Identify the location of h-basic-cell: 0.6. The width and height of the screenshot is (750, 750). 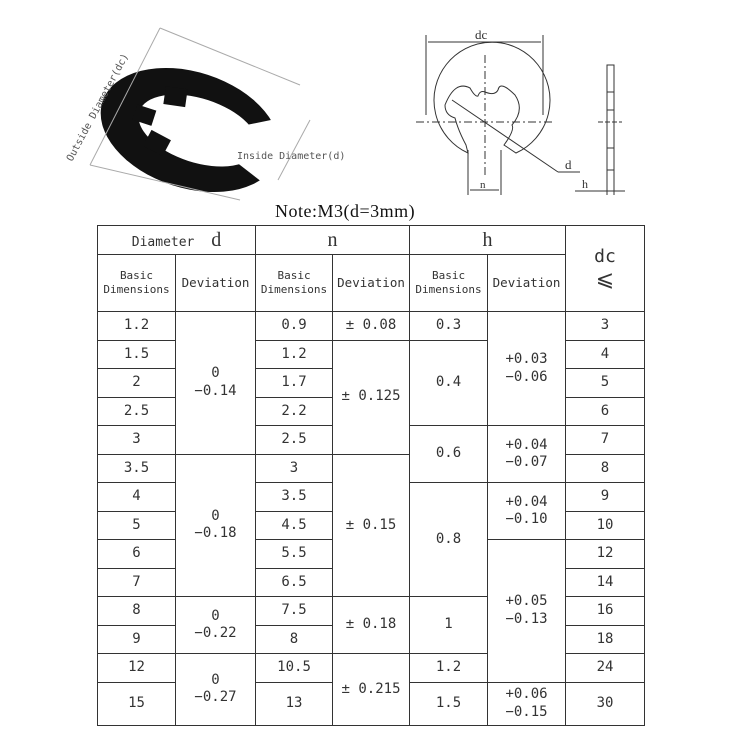
(449, 454).